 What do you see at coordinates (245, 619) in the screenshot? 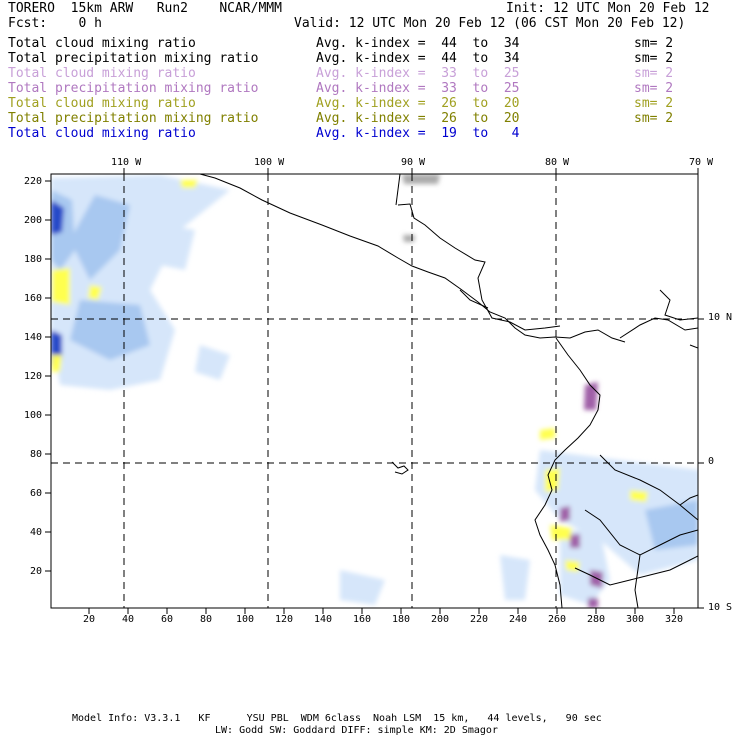
I see `x-tick: 100` at bounding box center [245, 619].